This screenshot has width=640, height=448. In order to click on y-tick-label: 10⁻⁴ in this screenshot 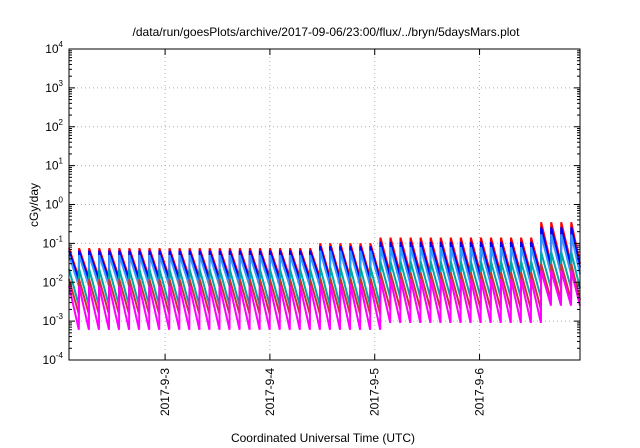, I will do `click(53, 359)`.